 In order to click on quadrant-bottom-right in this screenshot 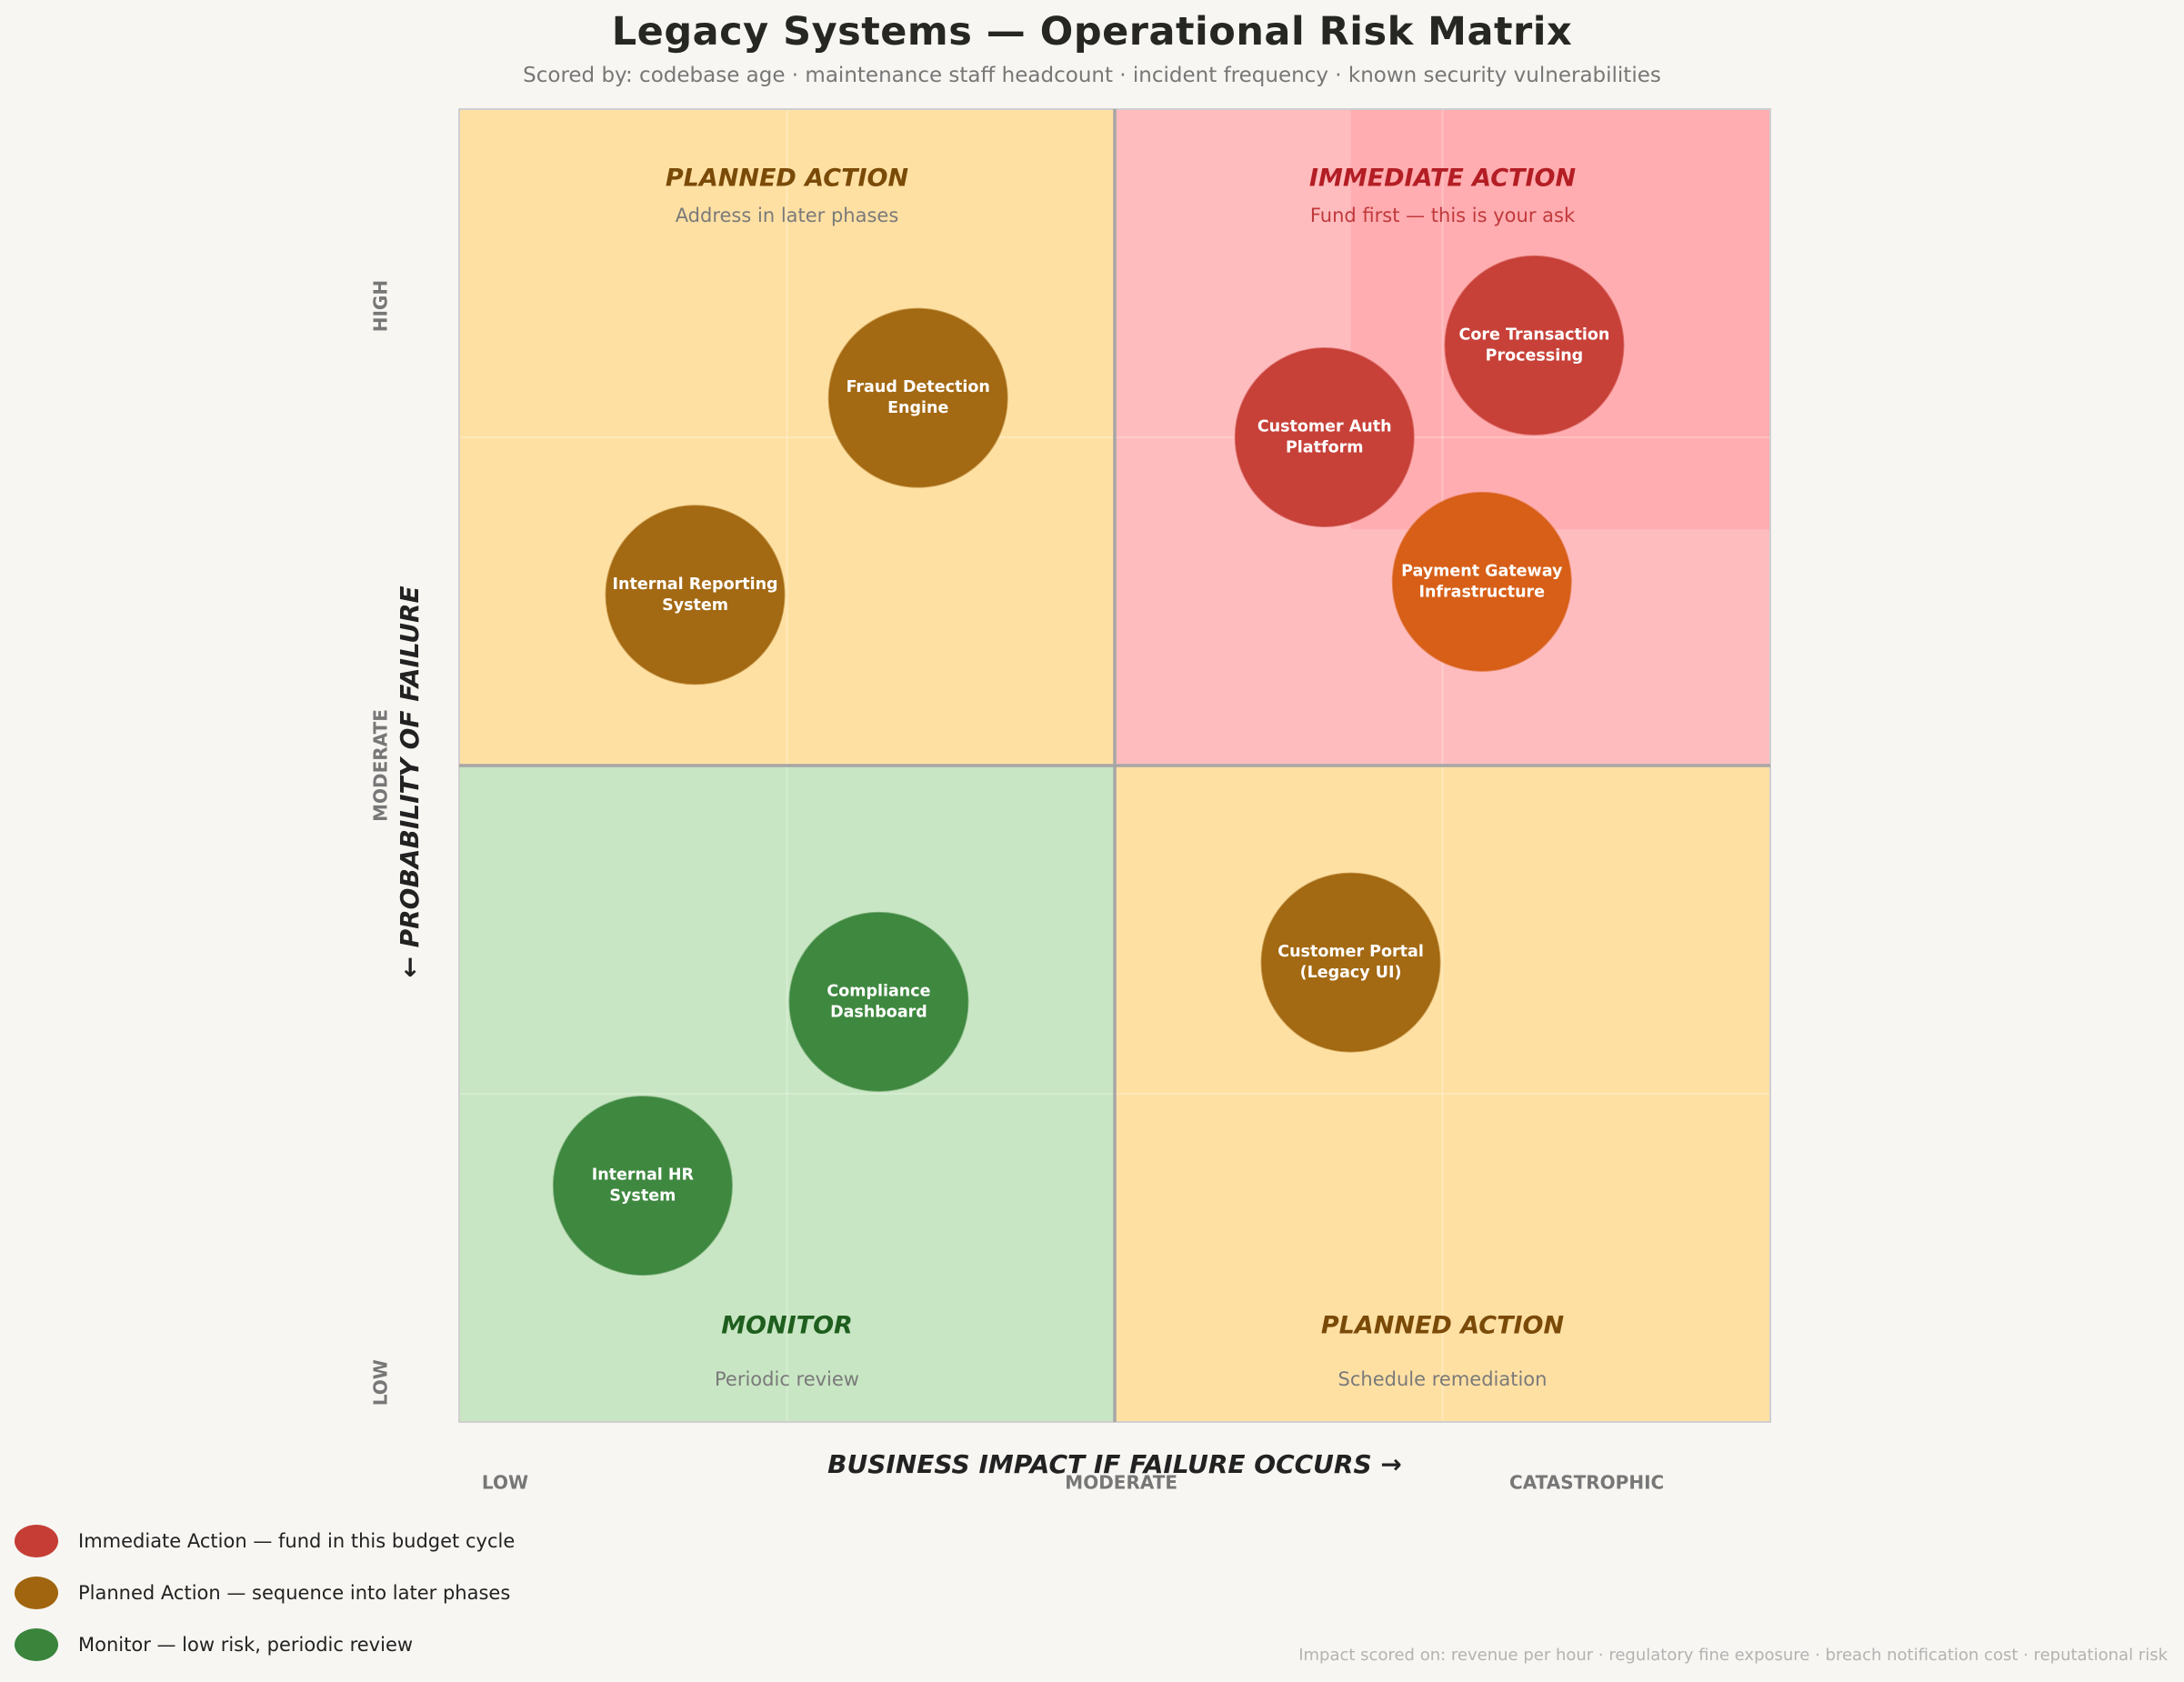, I will do `click(1443, 1094)`.